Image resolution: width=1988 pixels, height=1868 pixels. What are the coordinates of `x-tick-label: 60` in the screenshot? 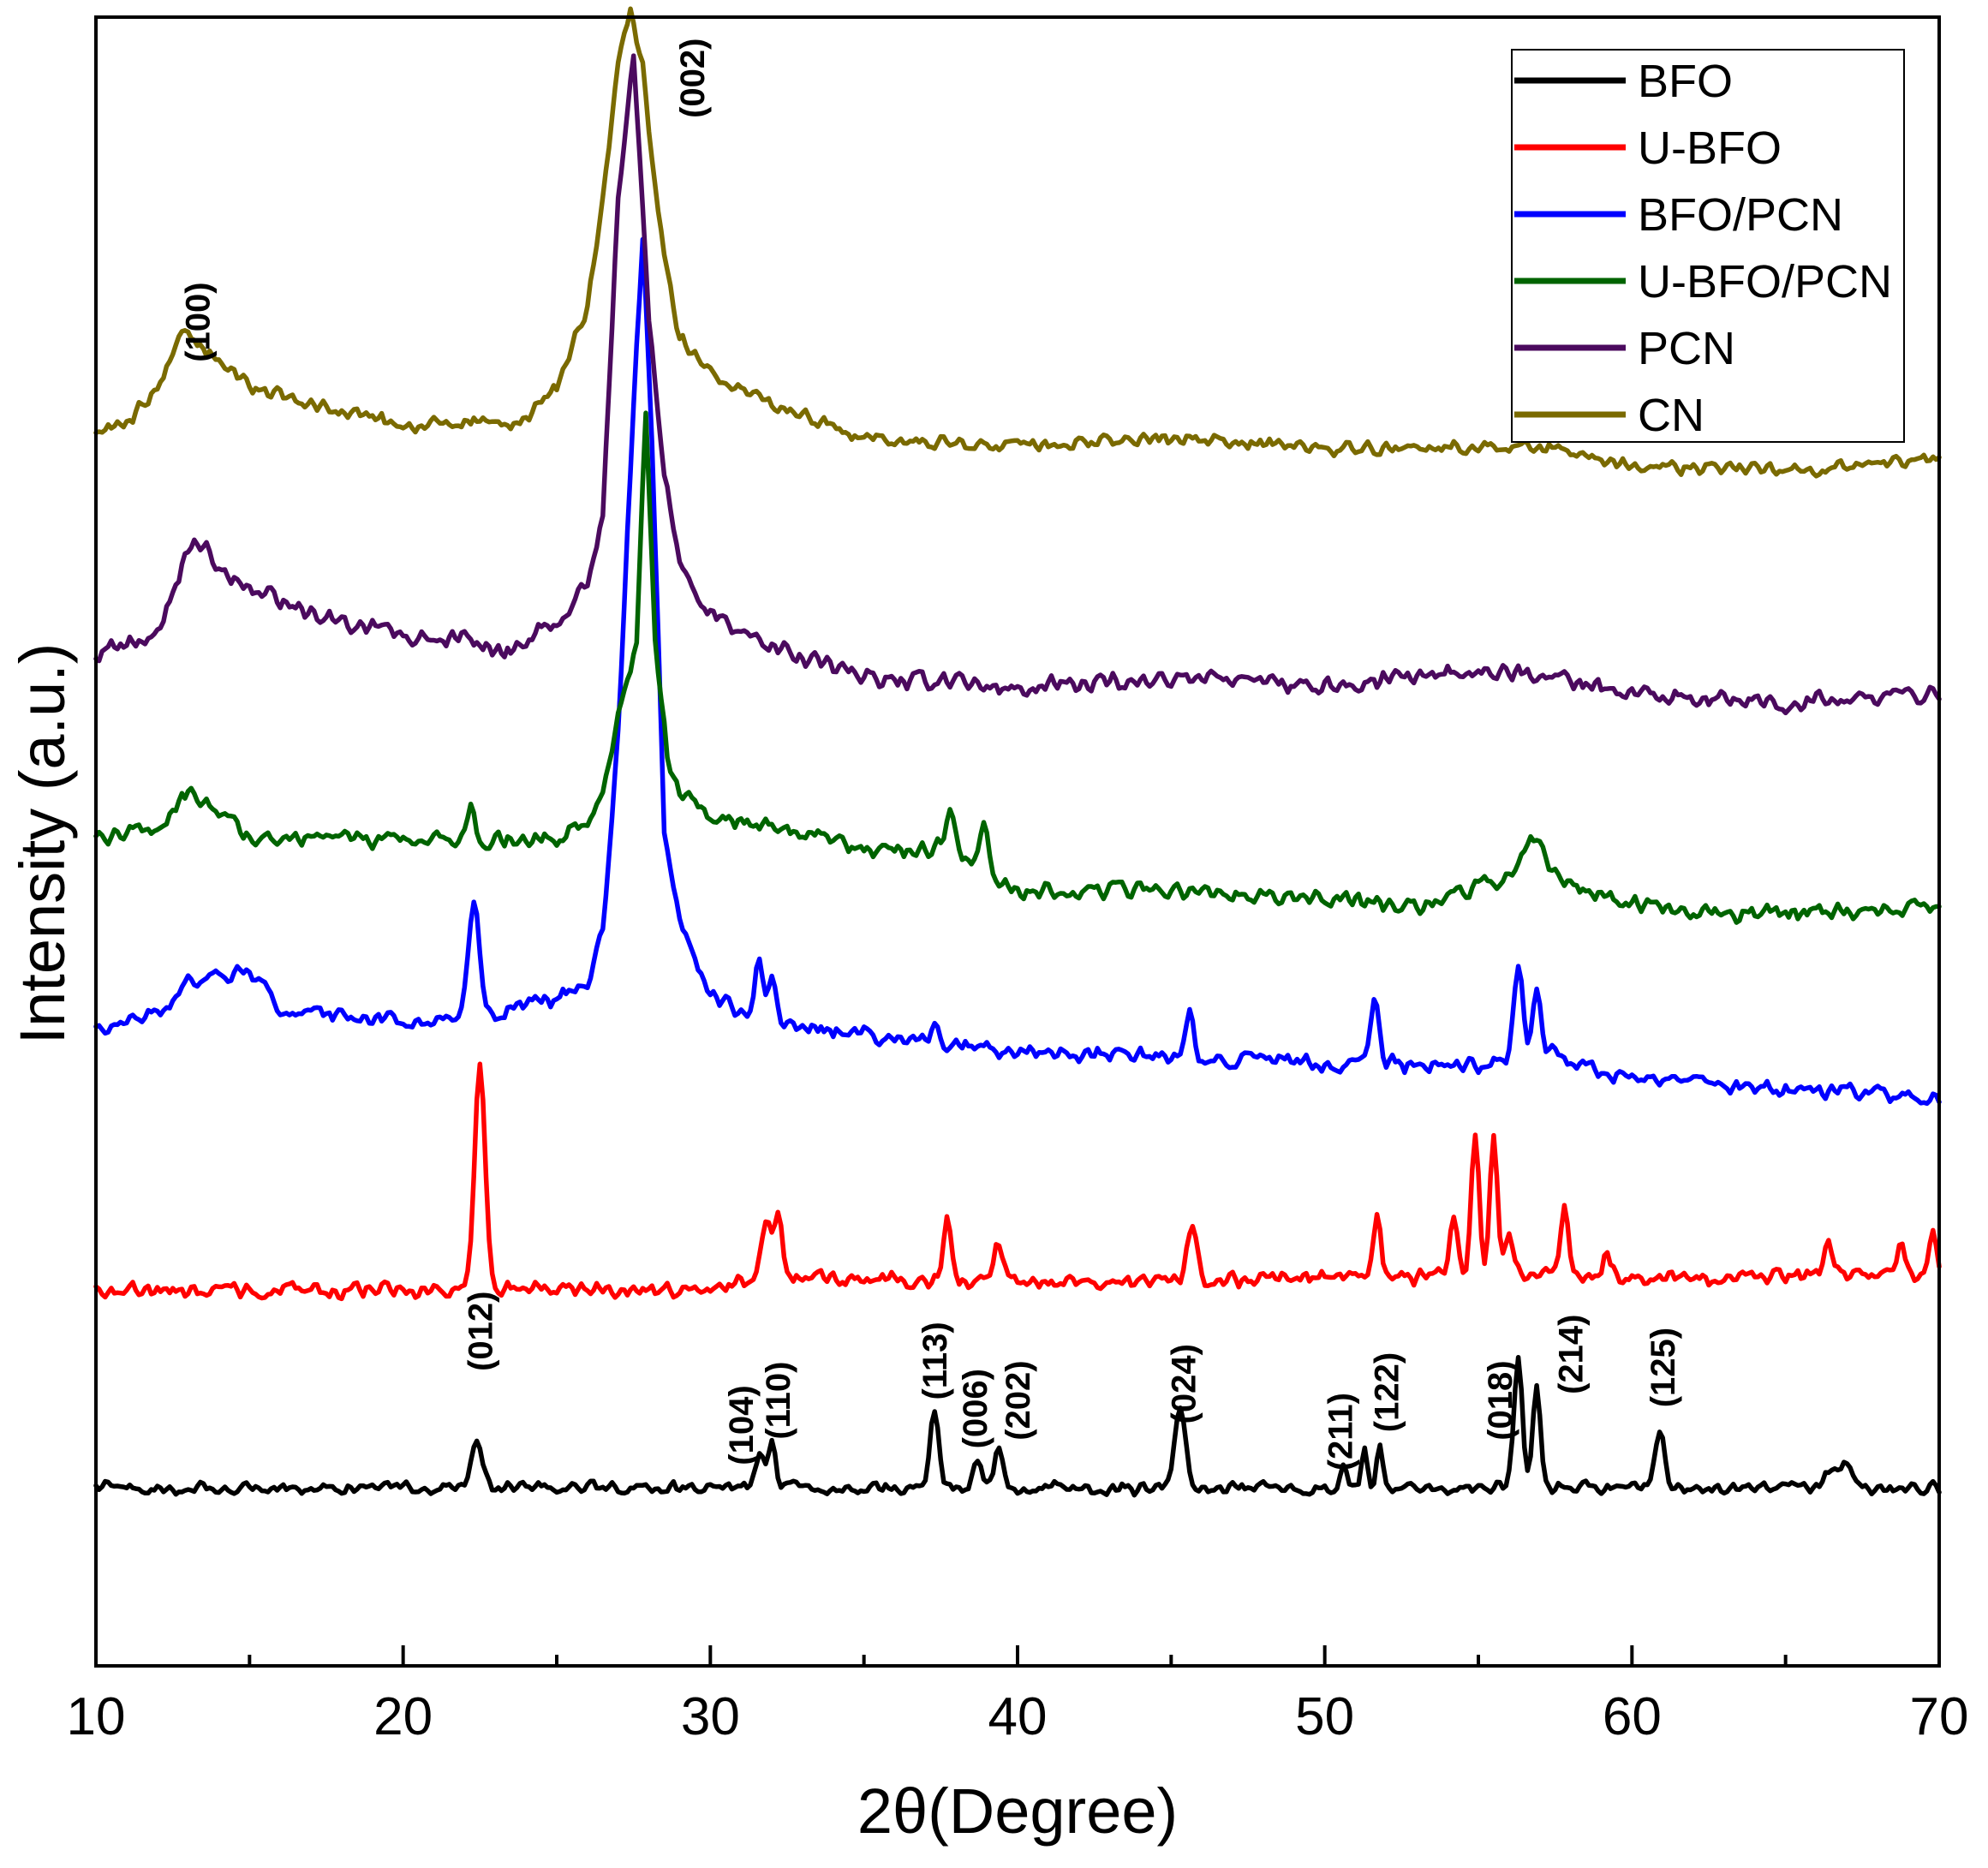 It's located at (1632, 1716).